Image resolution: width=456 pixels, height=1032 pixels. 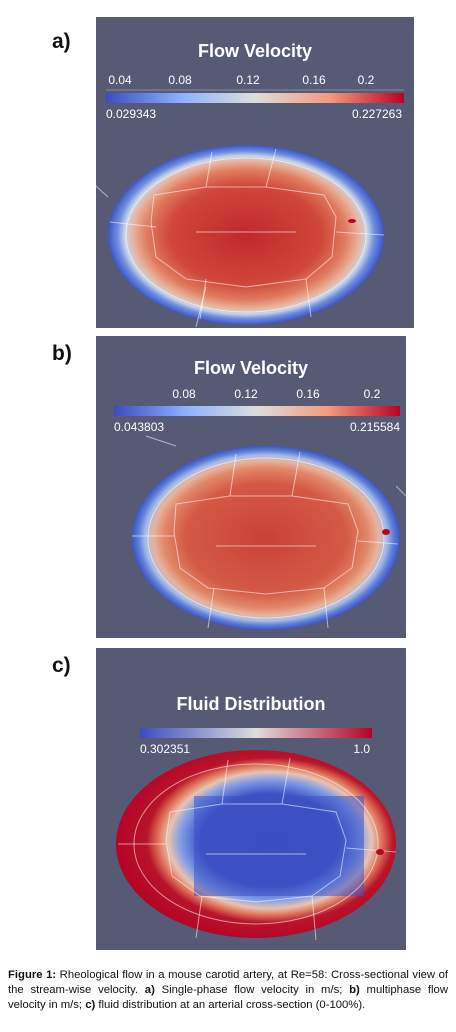 What do you see at coordinates (374, 427) in the screenshot?
I see `range-max-b: 0.215584` at bounding box center [374, 427].